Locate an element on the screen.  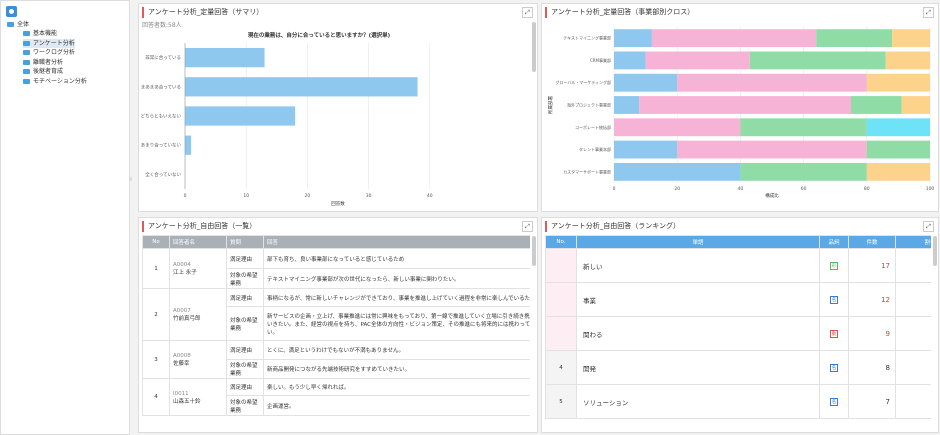
column-header: No is located at coordinates (156, 242).